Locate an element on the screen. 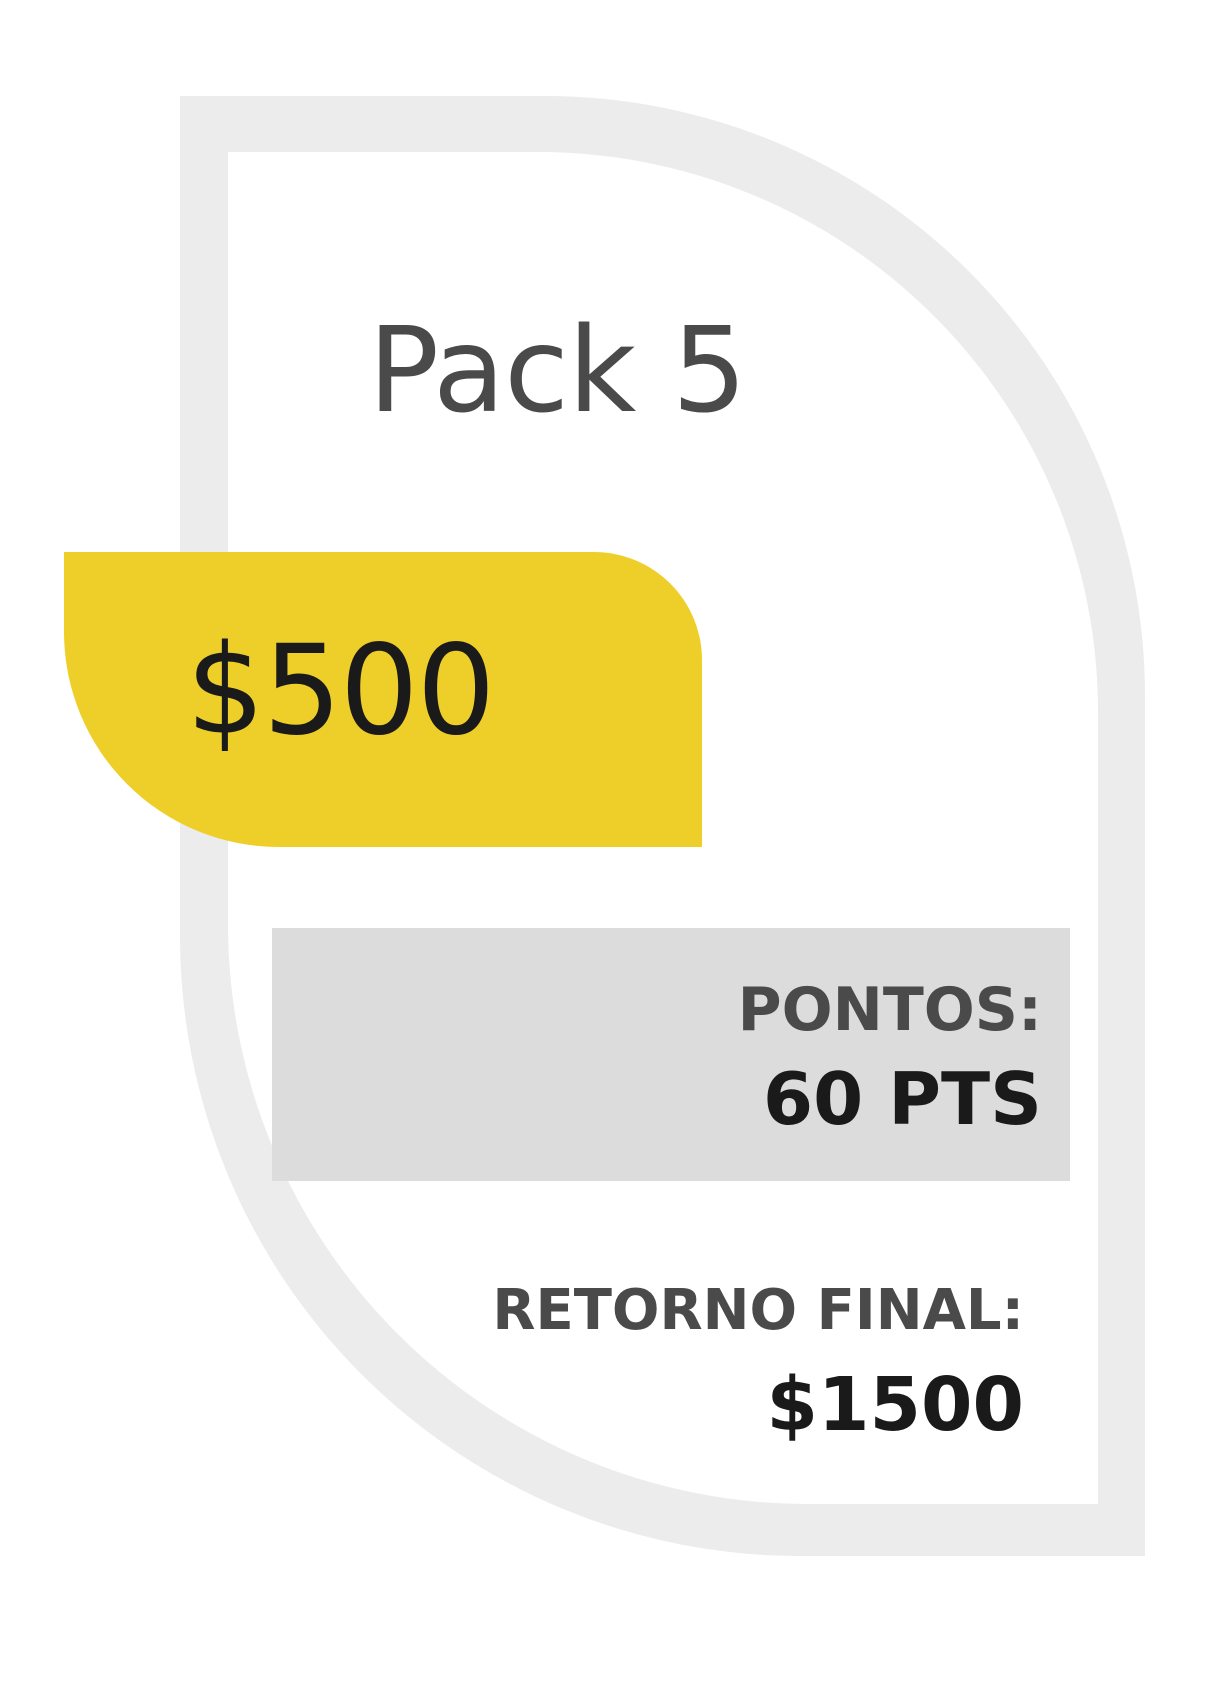  return-value: $1500 is located at coordinates (895, 1405).